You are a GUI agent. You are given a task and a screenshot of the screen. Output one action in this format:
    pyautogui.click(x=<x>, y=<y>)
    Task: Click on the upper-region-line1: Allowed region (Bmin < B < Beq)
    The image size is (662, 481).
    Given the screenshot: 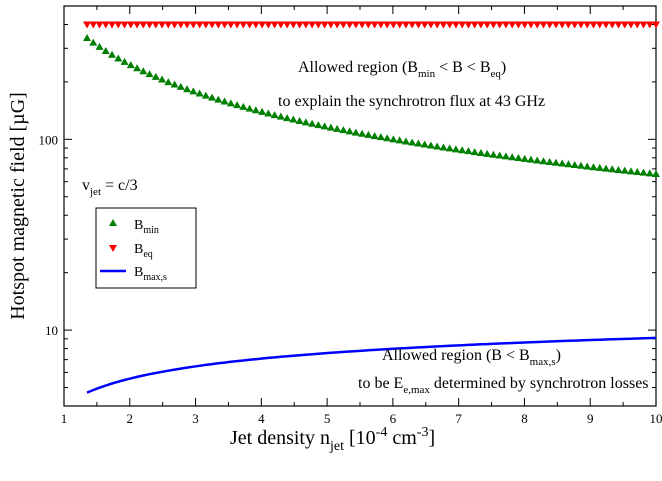 What is the action you would take?
    pyautogui.click(x=402, y=69)
    